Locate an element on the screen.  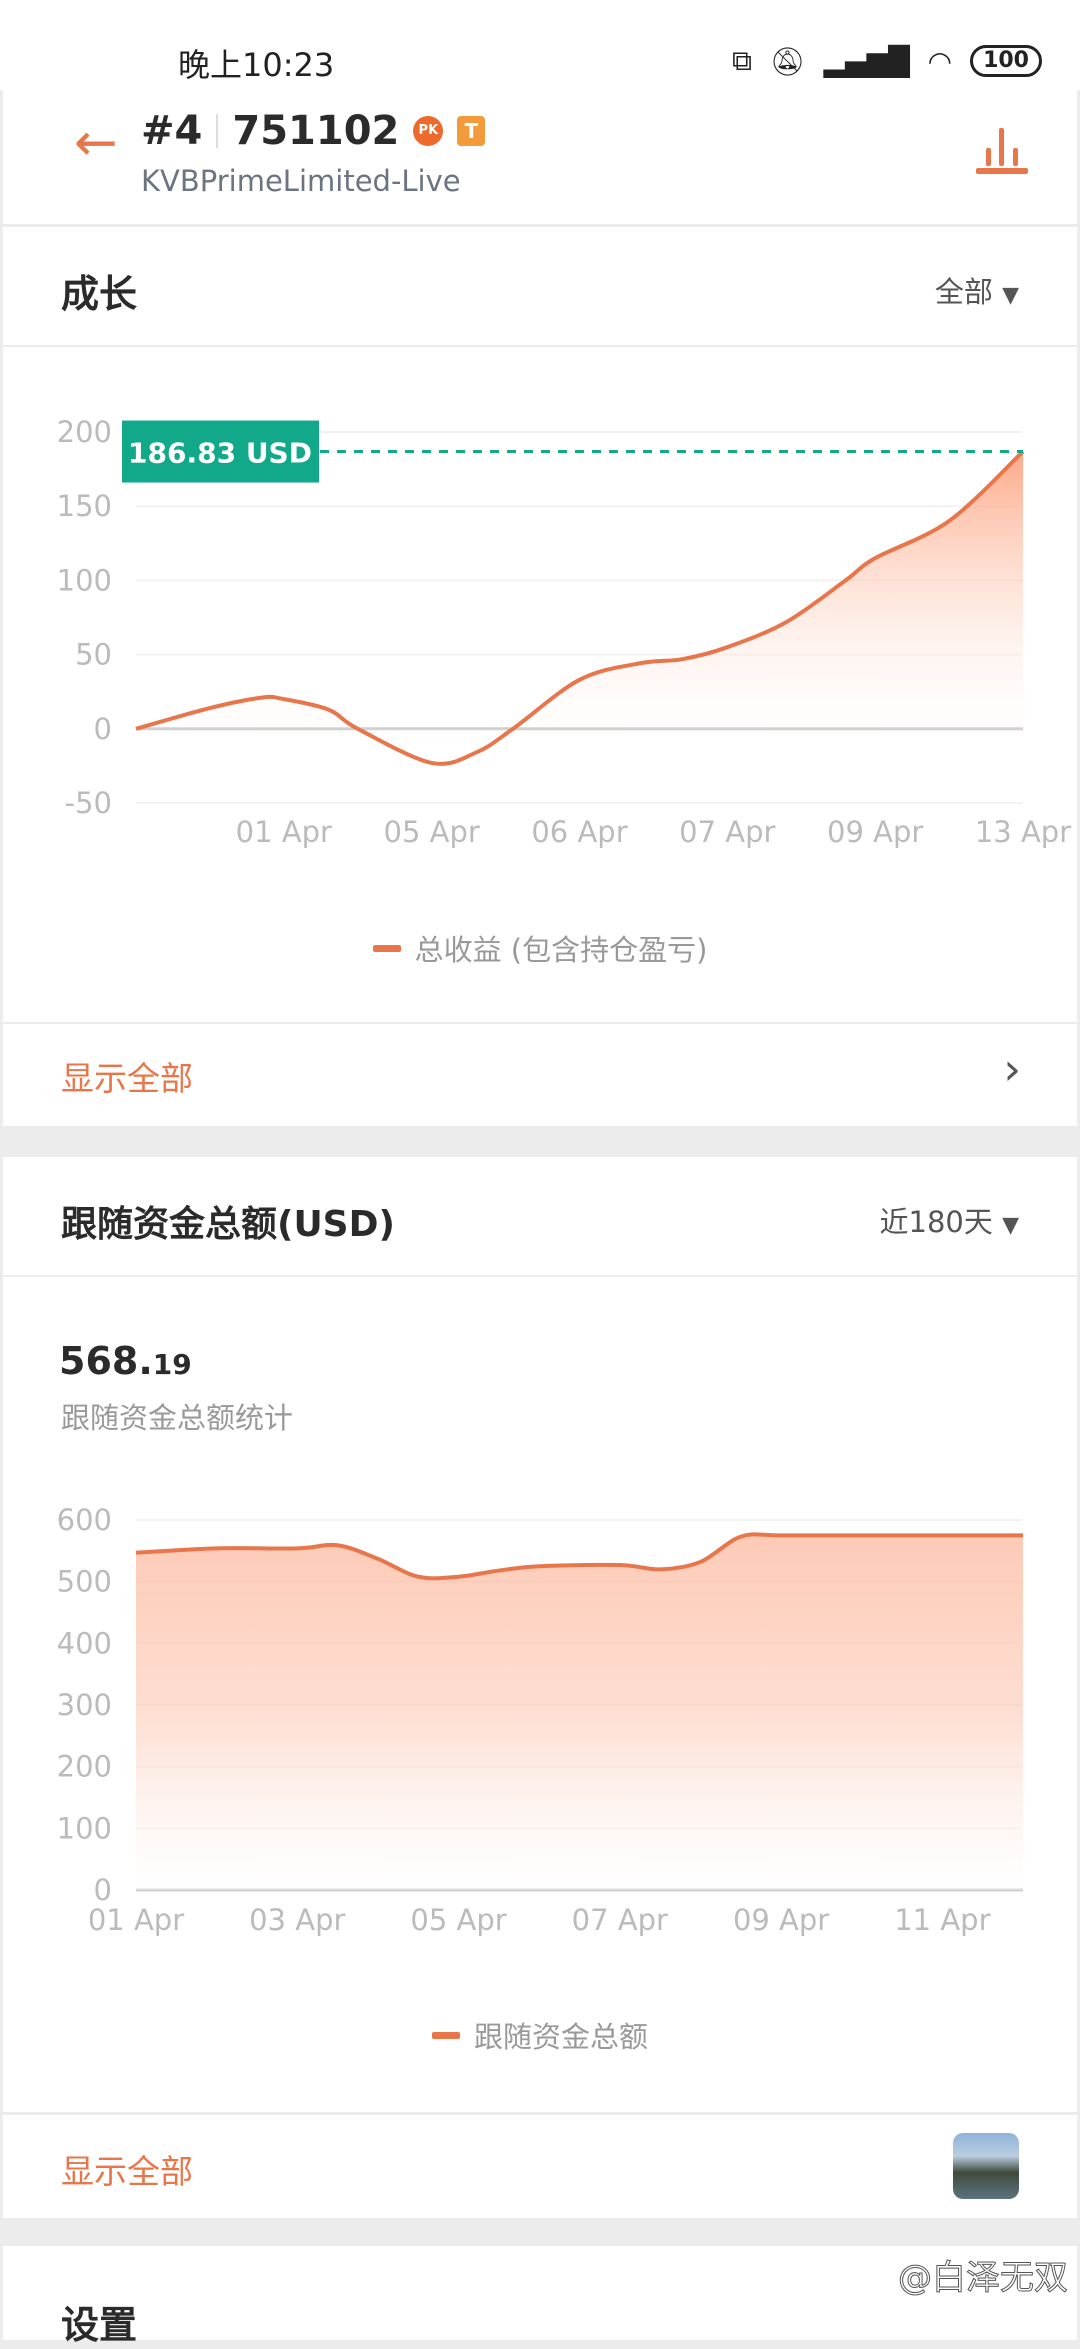
dropdown-value: 全部 is located at coordinates (963, 292).